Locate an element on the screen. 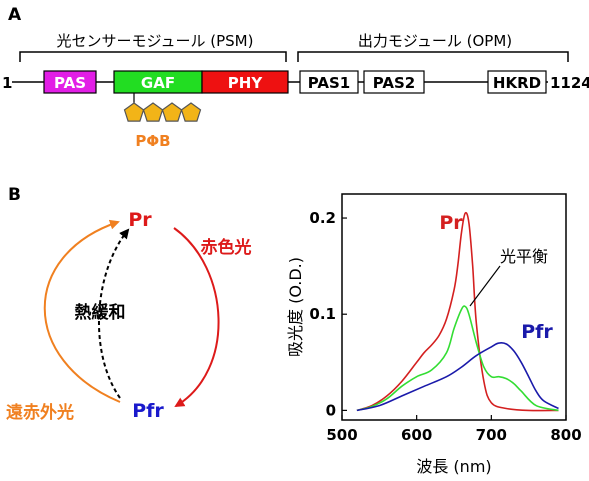 This screenshot has width=589, height=481. pfr-curve-label: Pfr is located at coordinates (537, 332).